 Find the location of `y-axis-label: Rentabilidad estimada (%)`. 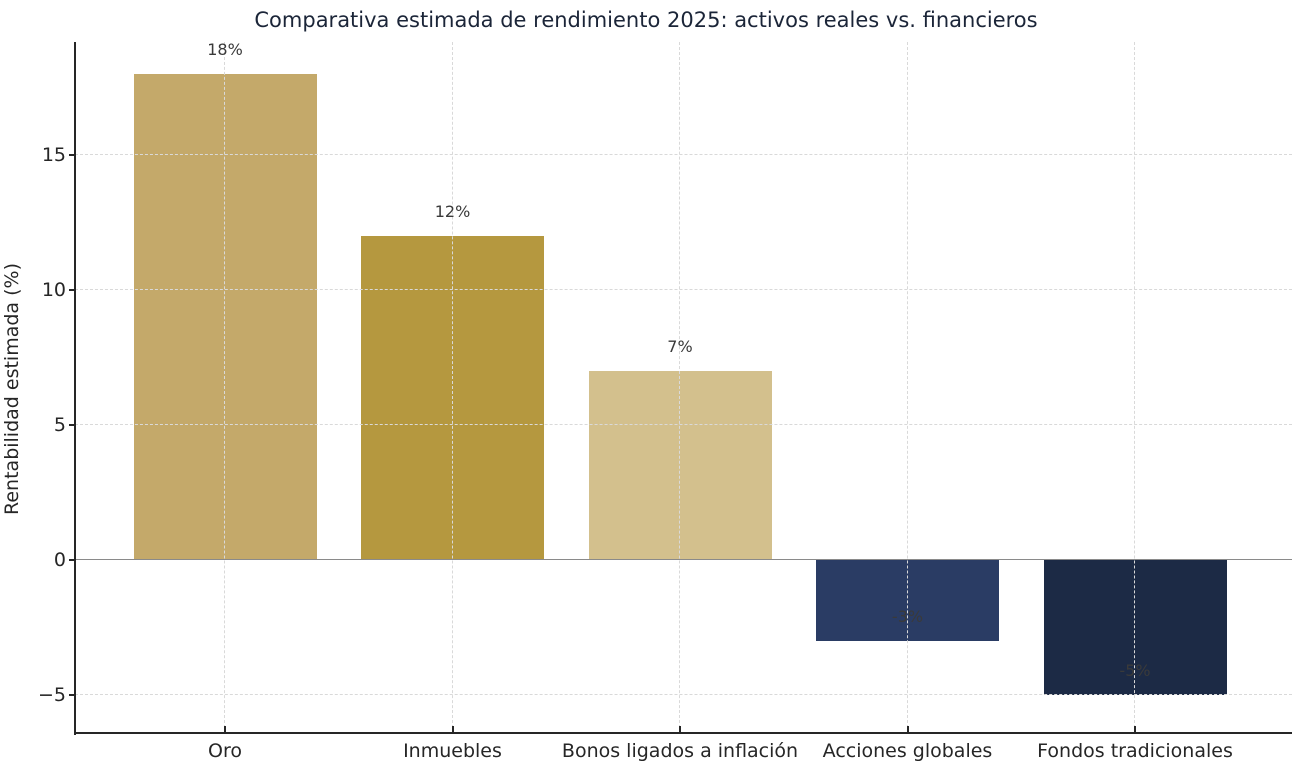

y-axis-label: Rentabilidad estimada (%) is located at coordinates (12, 389).